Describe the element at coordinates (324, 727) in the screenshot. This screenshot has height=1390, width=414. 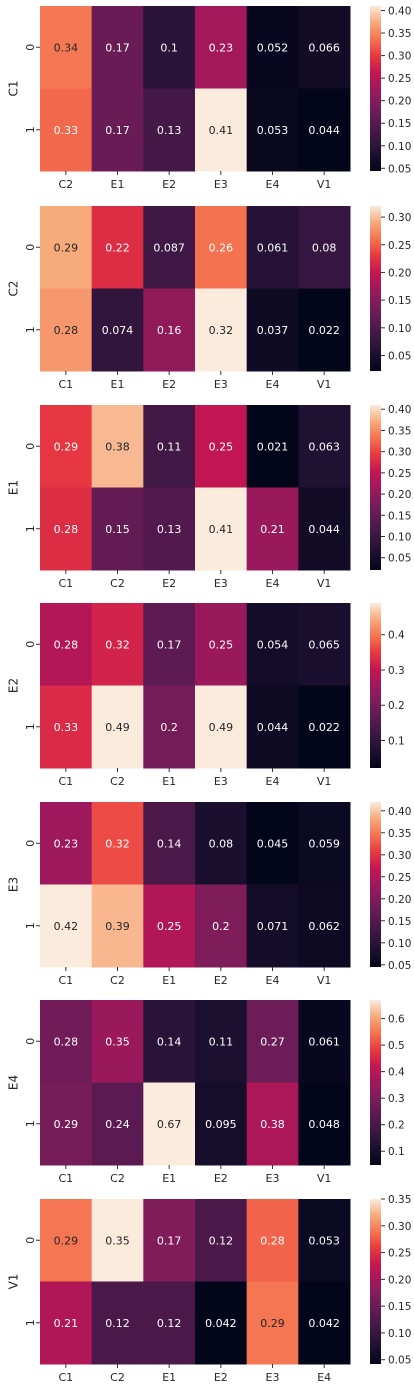
I see `cell-value-label: 0.022` at that location.